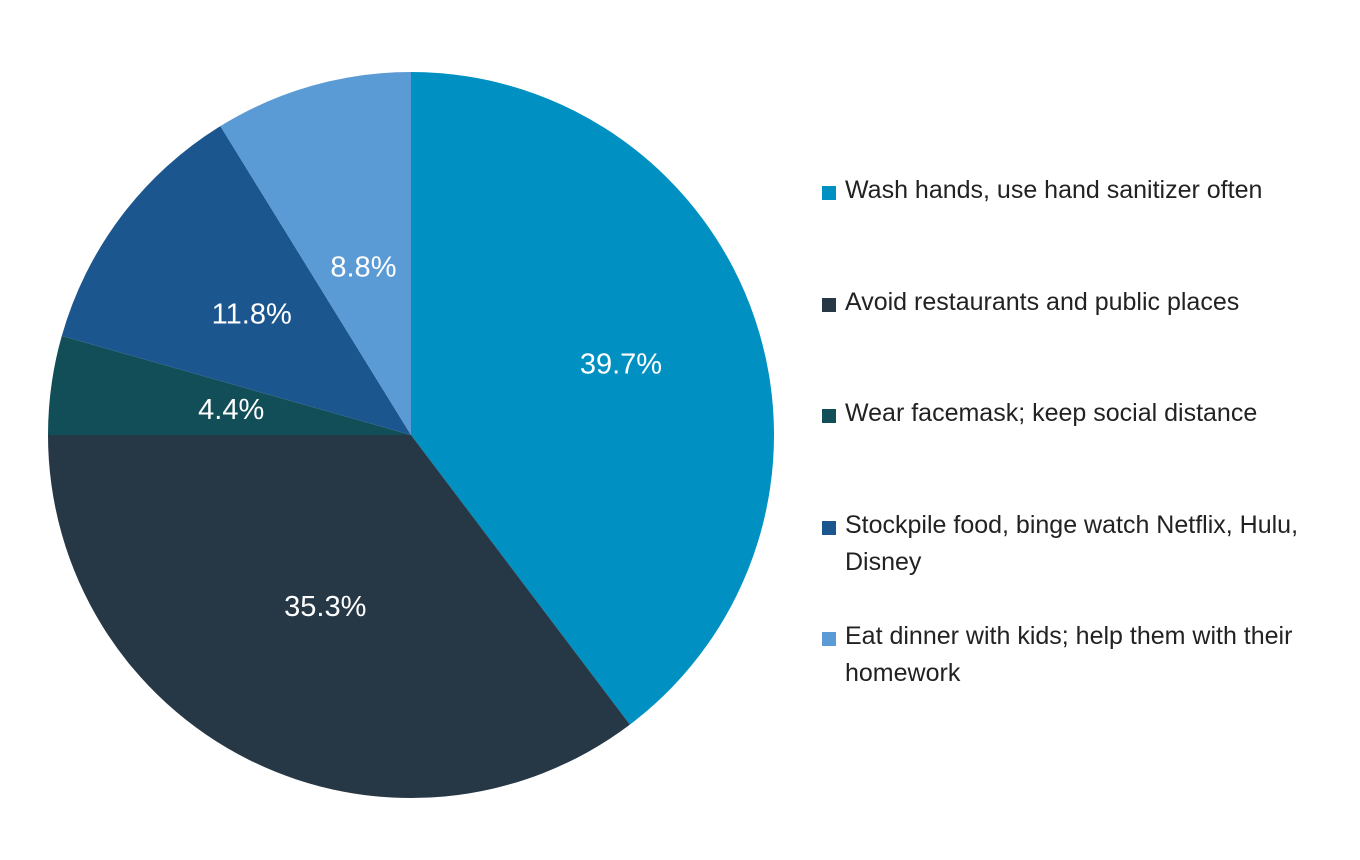 The width and height of the screenshot is (1360, 860). What do you see at coordinates (252, 315) in the screenshot?
I see `slice-value-label: 11.8%` at bounding box center [252, 315].